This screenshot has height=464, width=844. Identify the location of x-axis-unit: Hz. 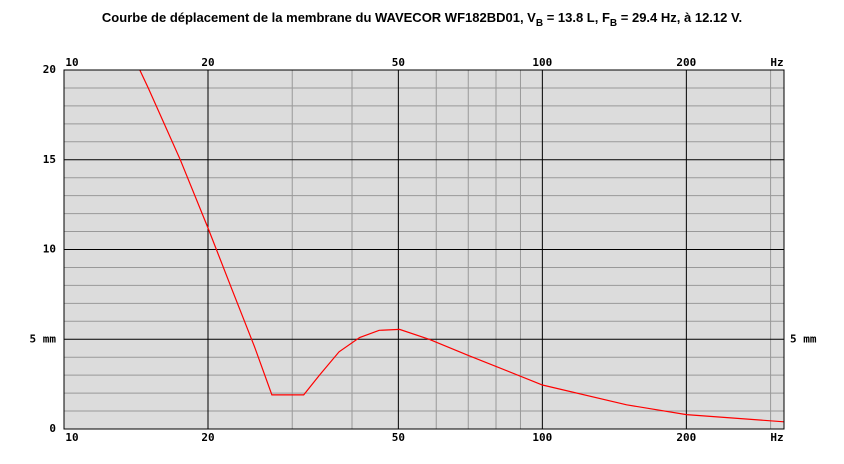
(776, 437).